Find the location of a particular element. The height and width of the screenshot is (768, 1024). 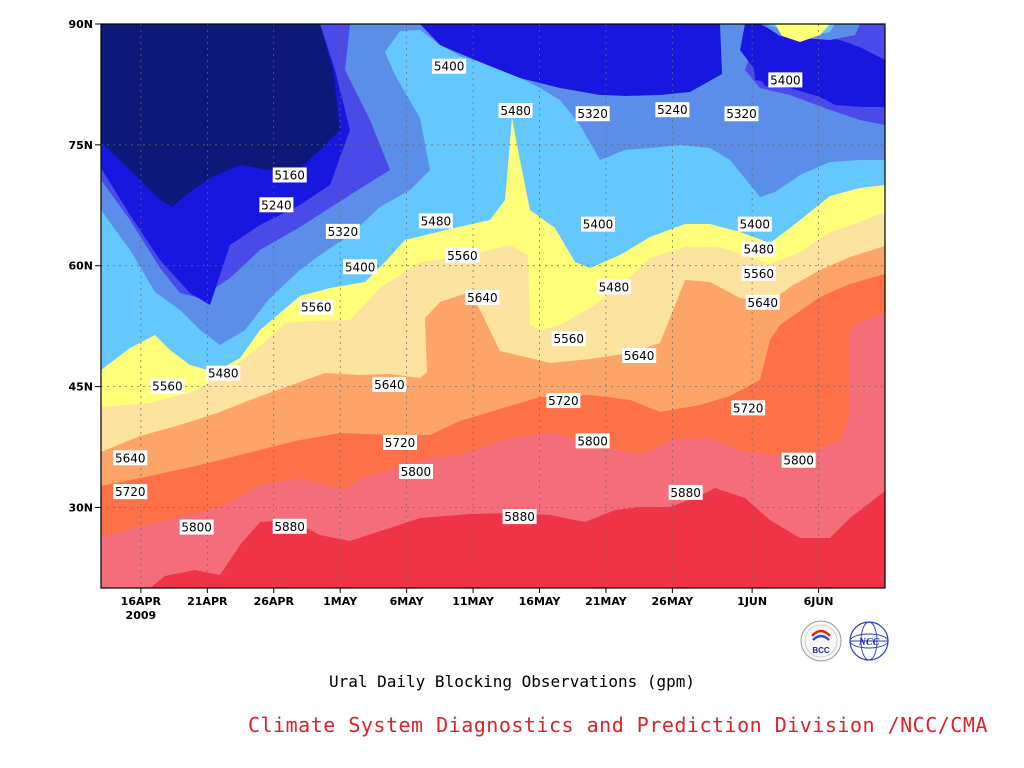

x-tick-label: 6MAY is located at coordinates (407, 601).